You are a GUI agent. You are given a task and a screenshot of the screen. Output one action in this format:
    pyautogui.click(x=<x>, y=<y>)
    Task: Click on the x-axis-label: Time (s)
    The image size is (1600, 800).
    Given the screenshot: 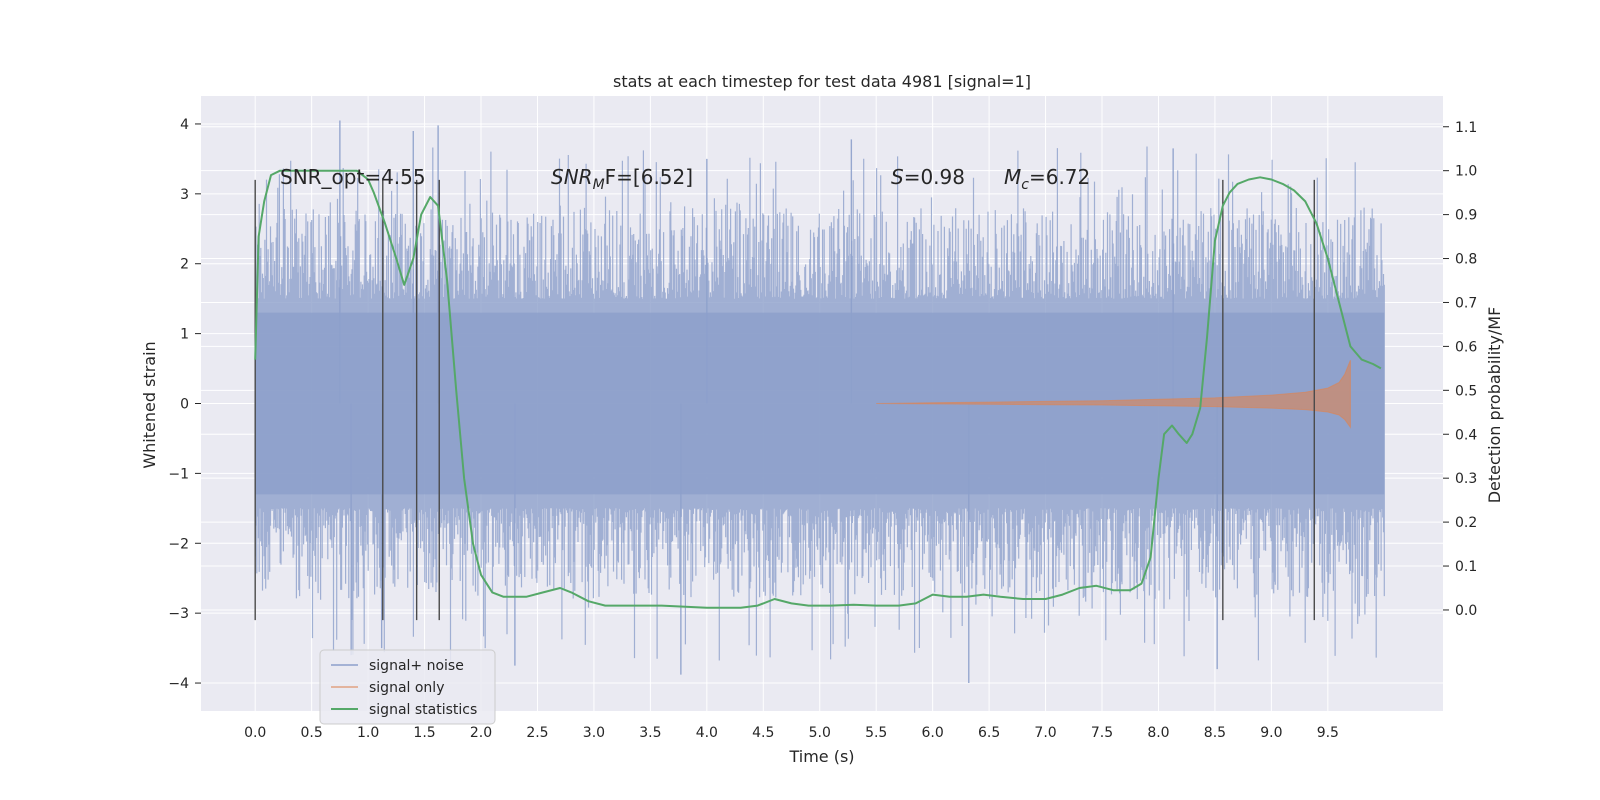 What is the action you would take?
    pyautogui.click(x=821, y=756)
    